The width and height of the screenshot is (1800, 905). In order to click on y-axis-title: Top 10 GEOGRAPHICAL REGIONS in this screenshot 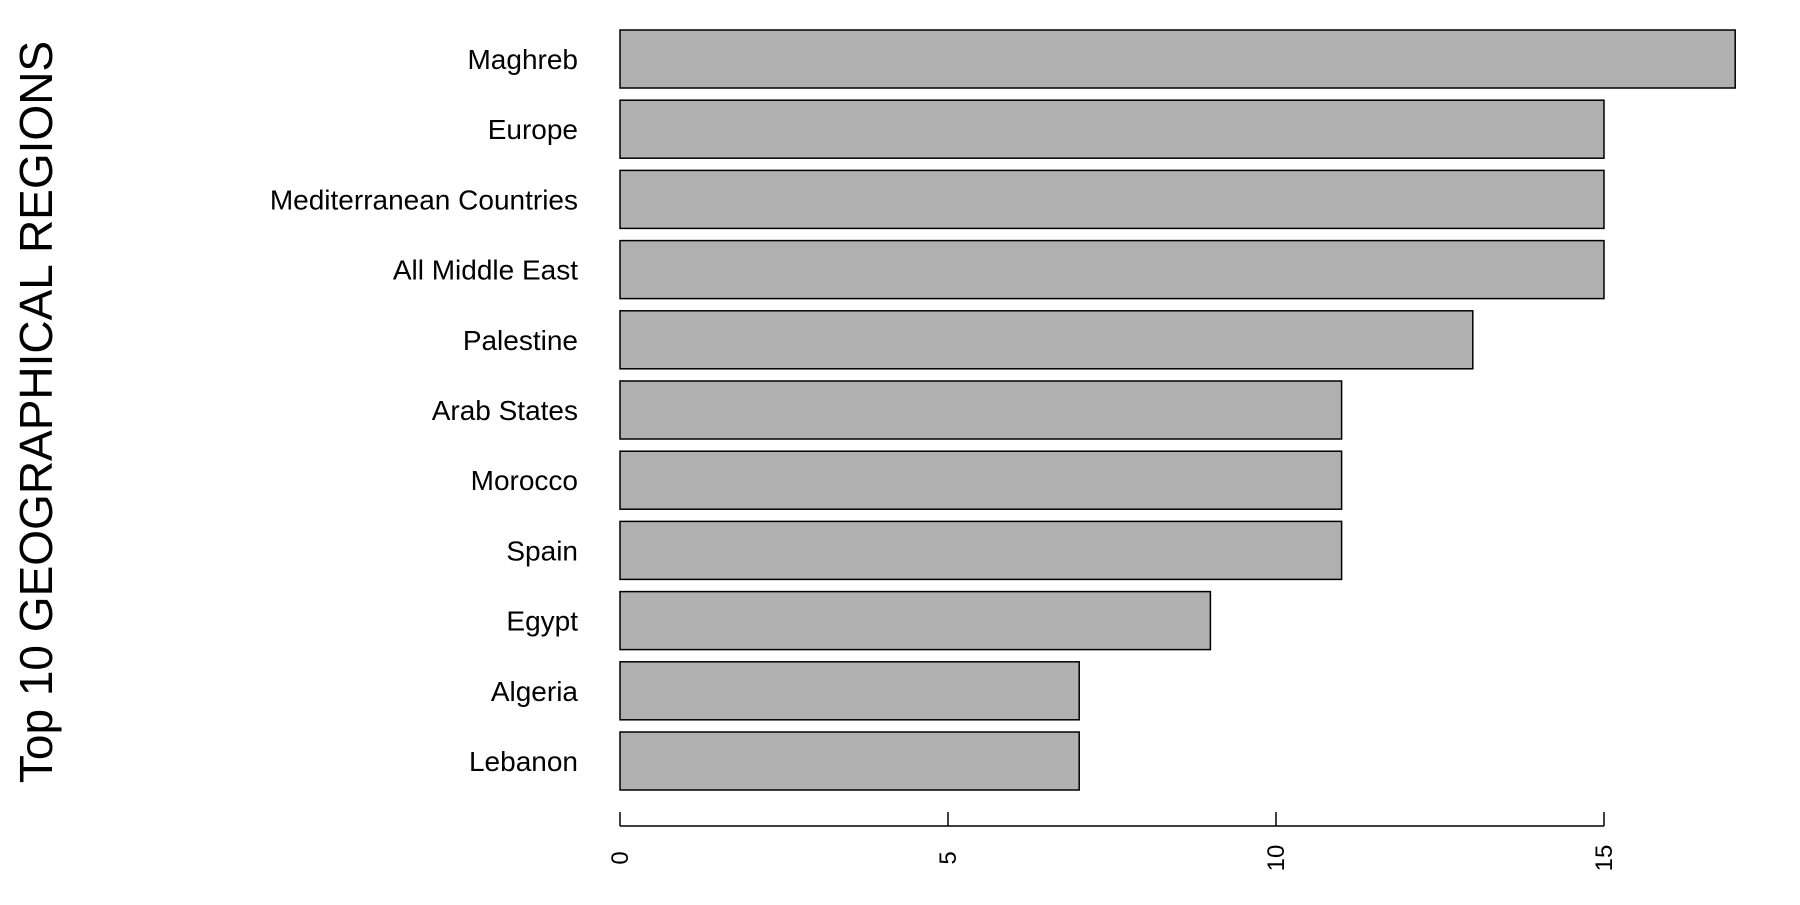, I will do `click(36, 412)`.